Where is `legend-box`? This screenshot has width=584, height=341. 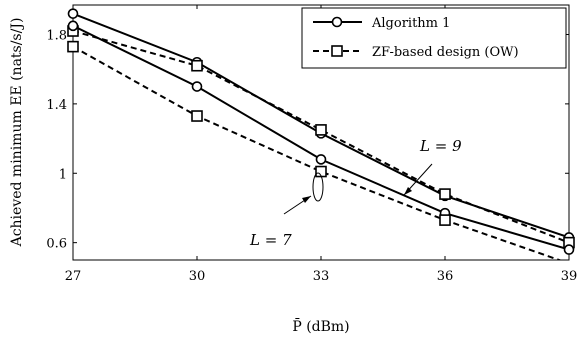 legend-box is located at coordinates (434, 38).